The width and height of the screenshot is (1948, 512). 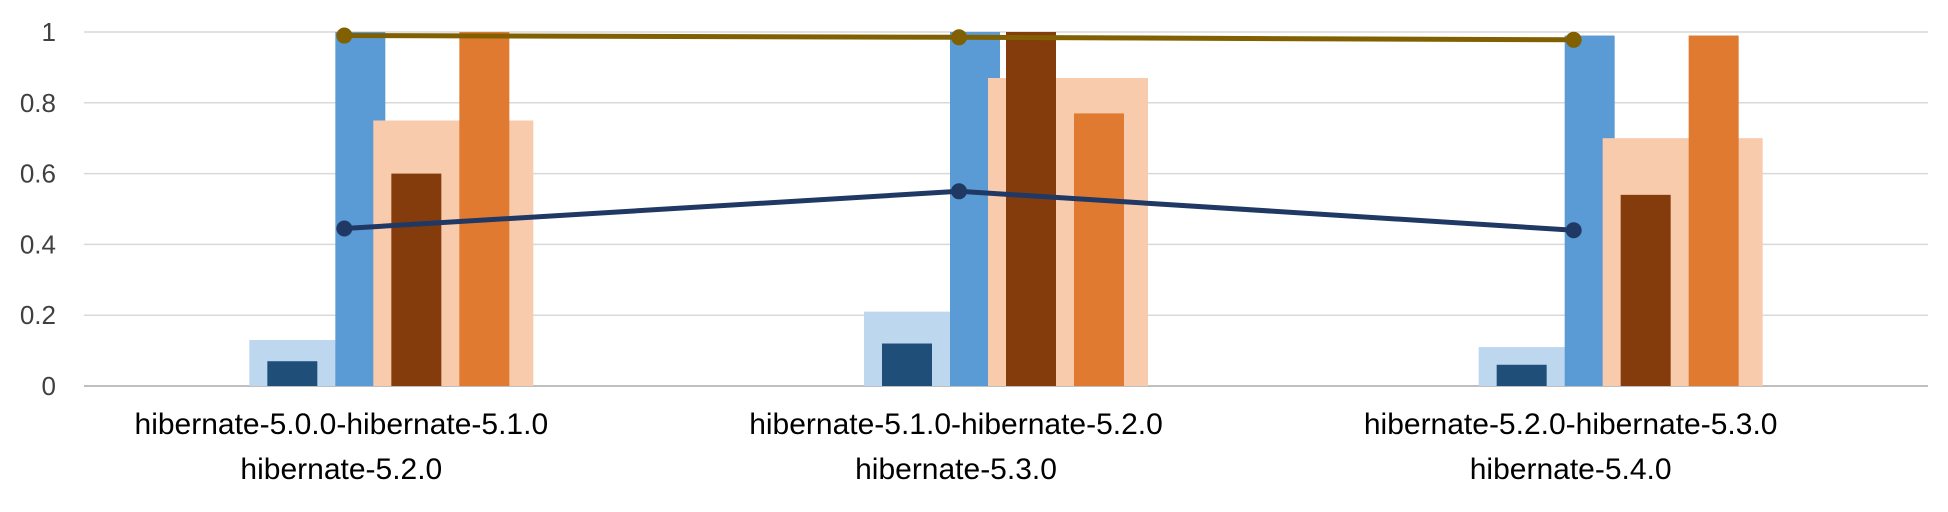 What do you see at coordinates (49, 32) in the screenshot?
I see `y-tick-label: 1` at bounding box center [49, 32].